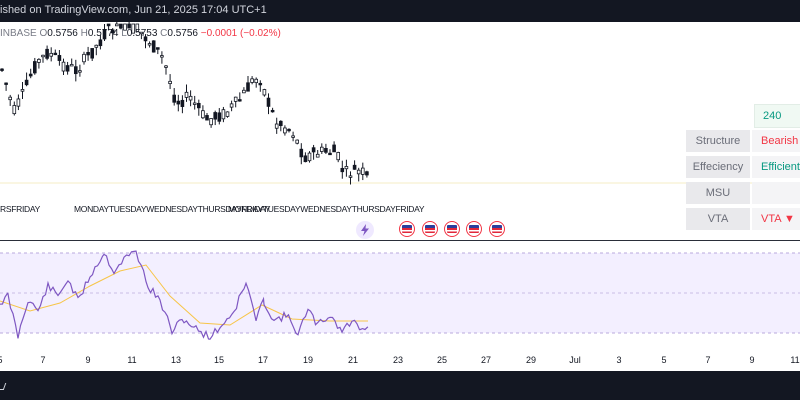 Image resolution: width=800 pixels, height=400 pixels. Describe the element at coordinates (486, 360) in the screenshot. I see `time-tick: 27` at that location.